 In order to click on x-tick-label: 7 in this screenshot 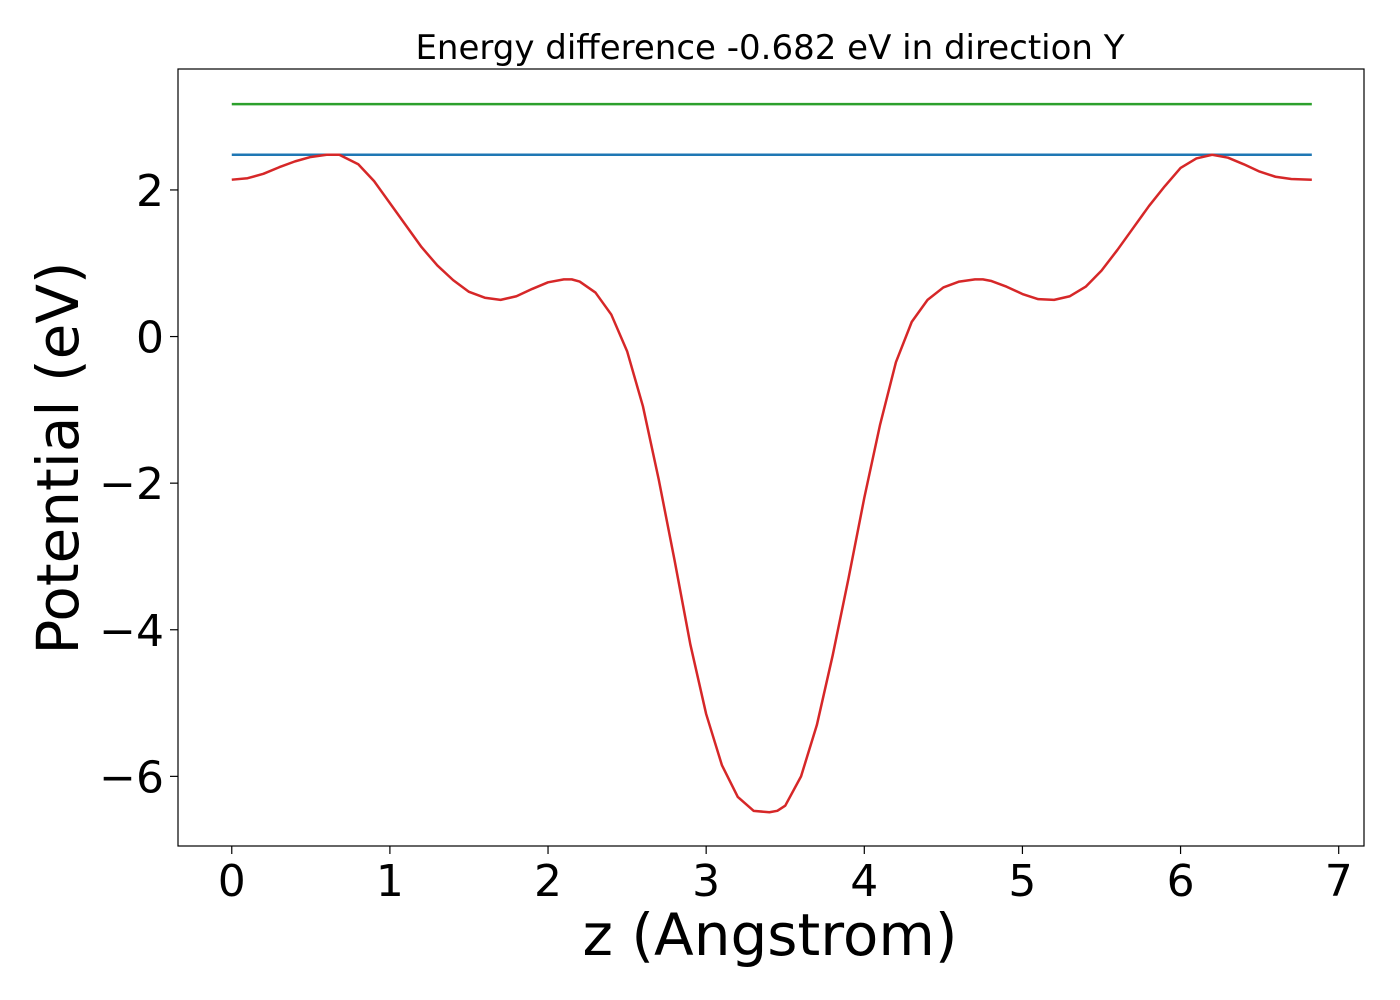, I will do `click(1339, 881)`.